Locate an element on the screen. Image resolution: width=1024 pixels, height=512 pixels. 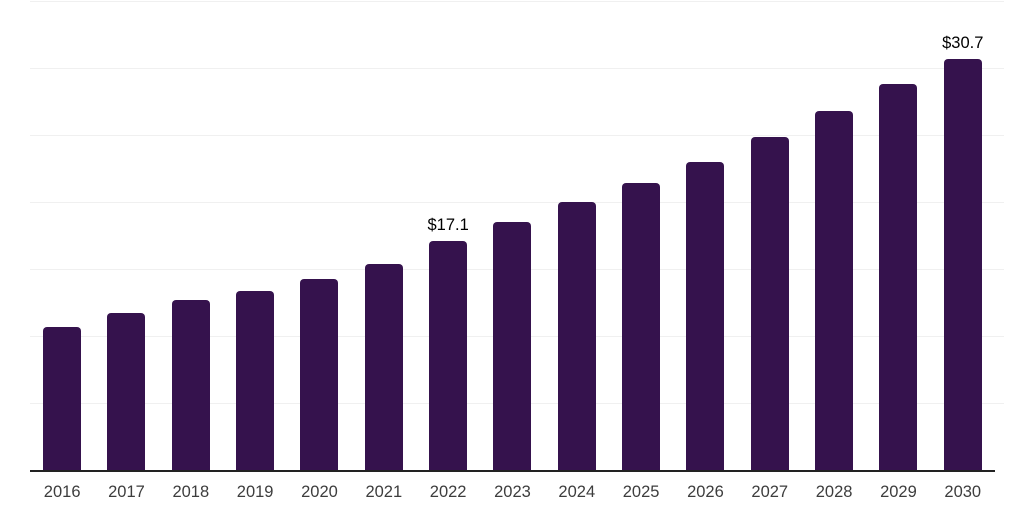
x-tick-label: 2017 is located at coordinates (126, 492).